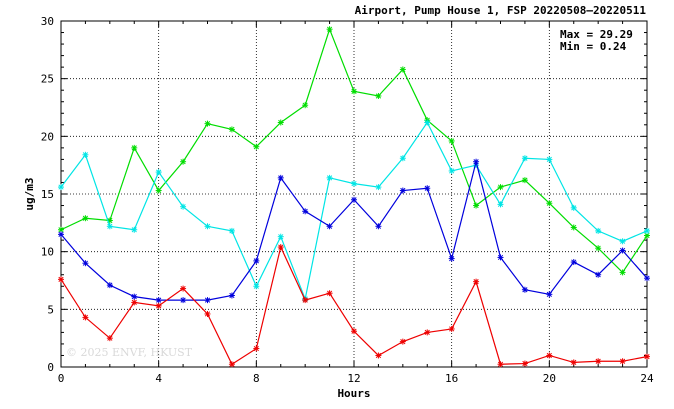 The height and width of the screenshot is (409, 674). I want to click on x-tick-label: 16, so click(451, 378).